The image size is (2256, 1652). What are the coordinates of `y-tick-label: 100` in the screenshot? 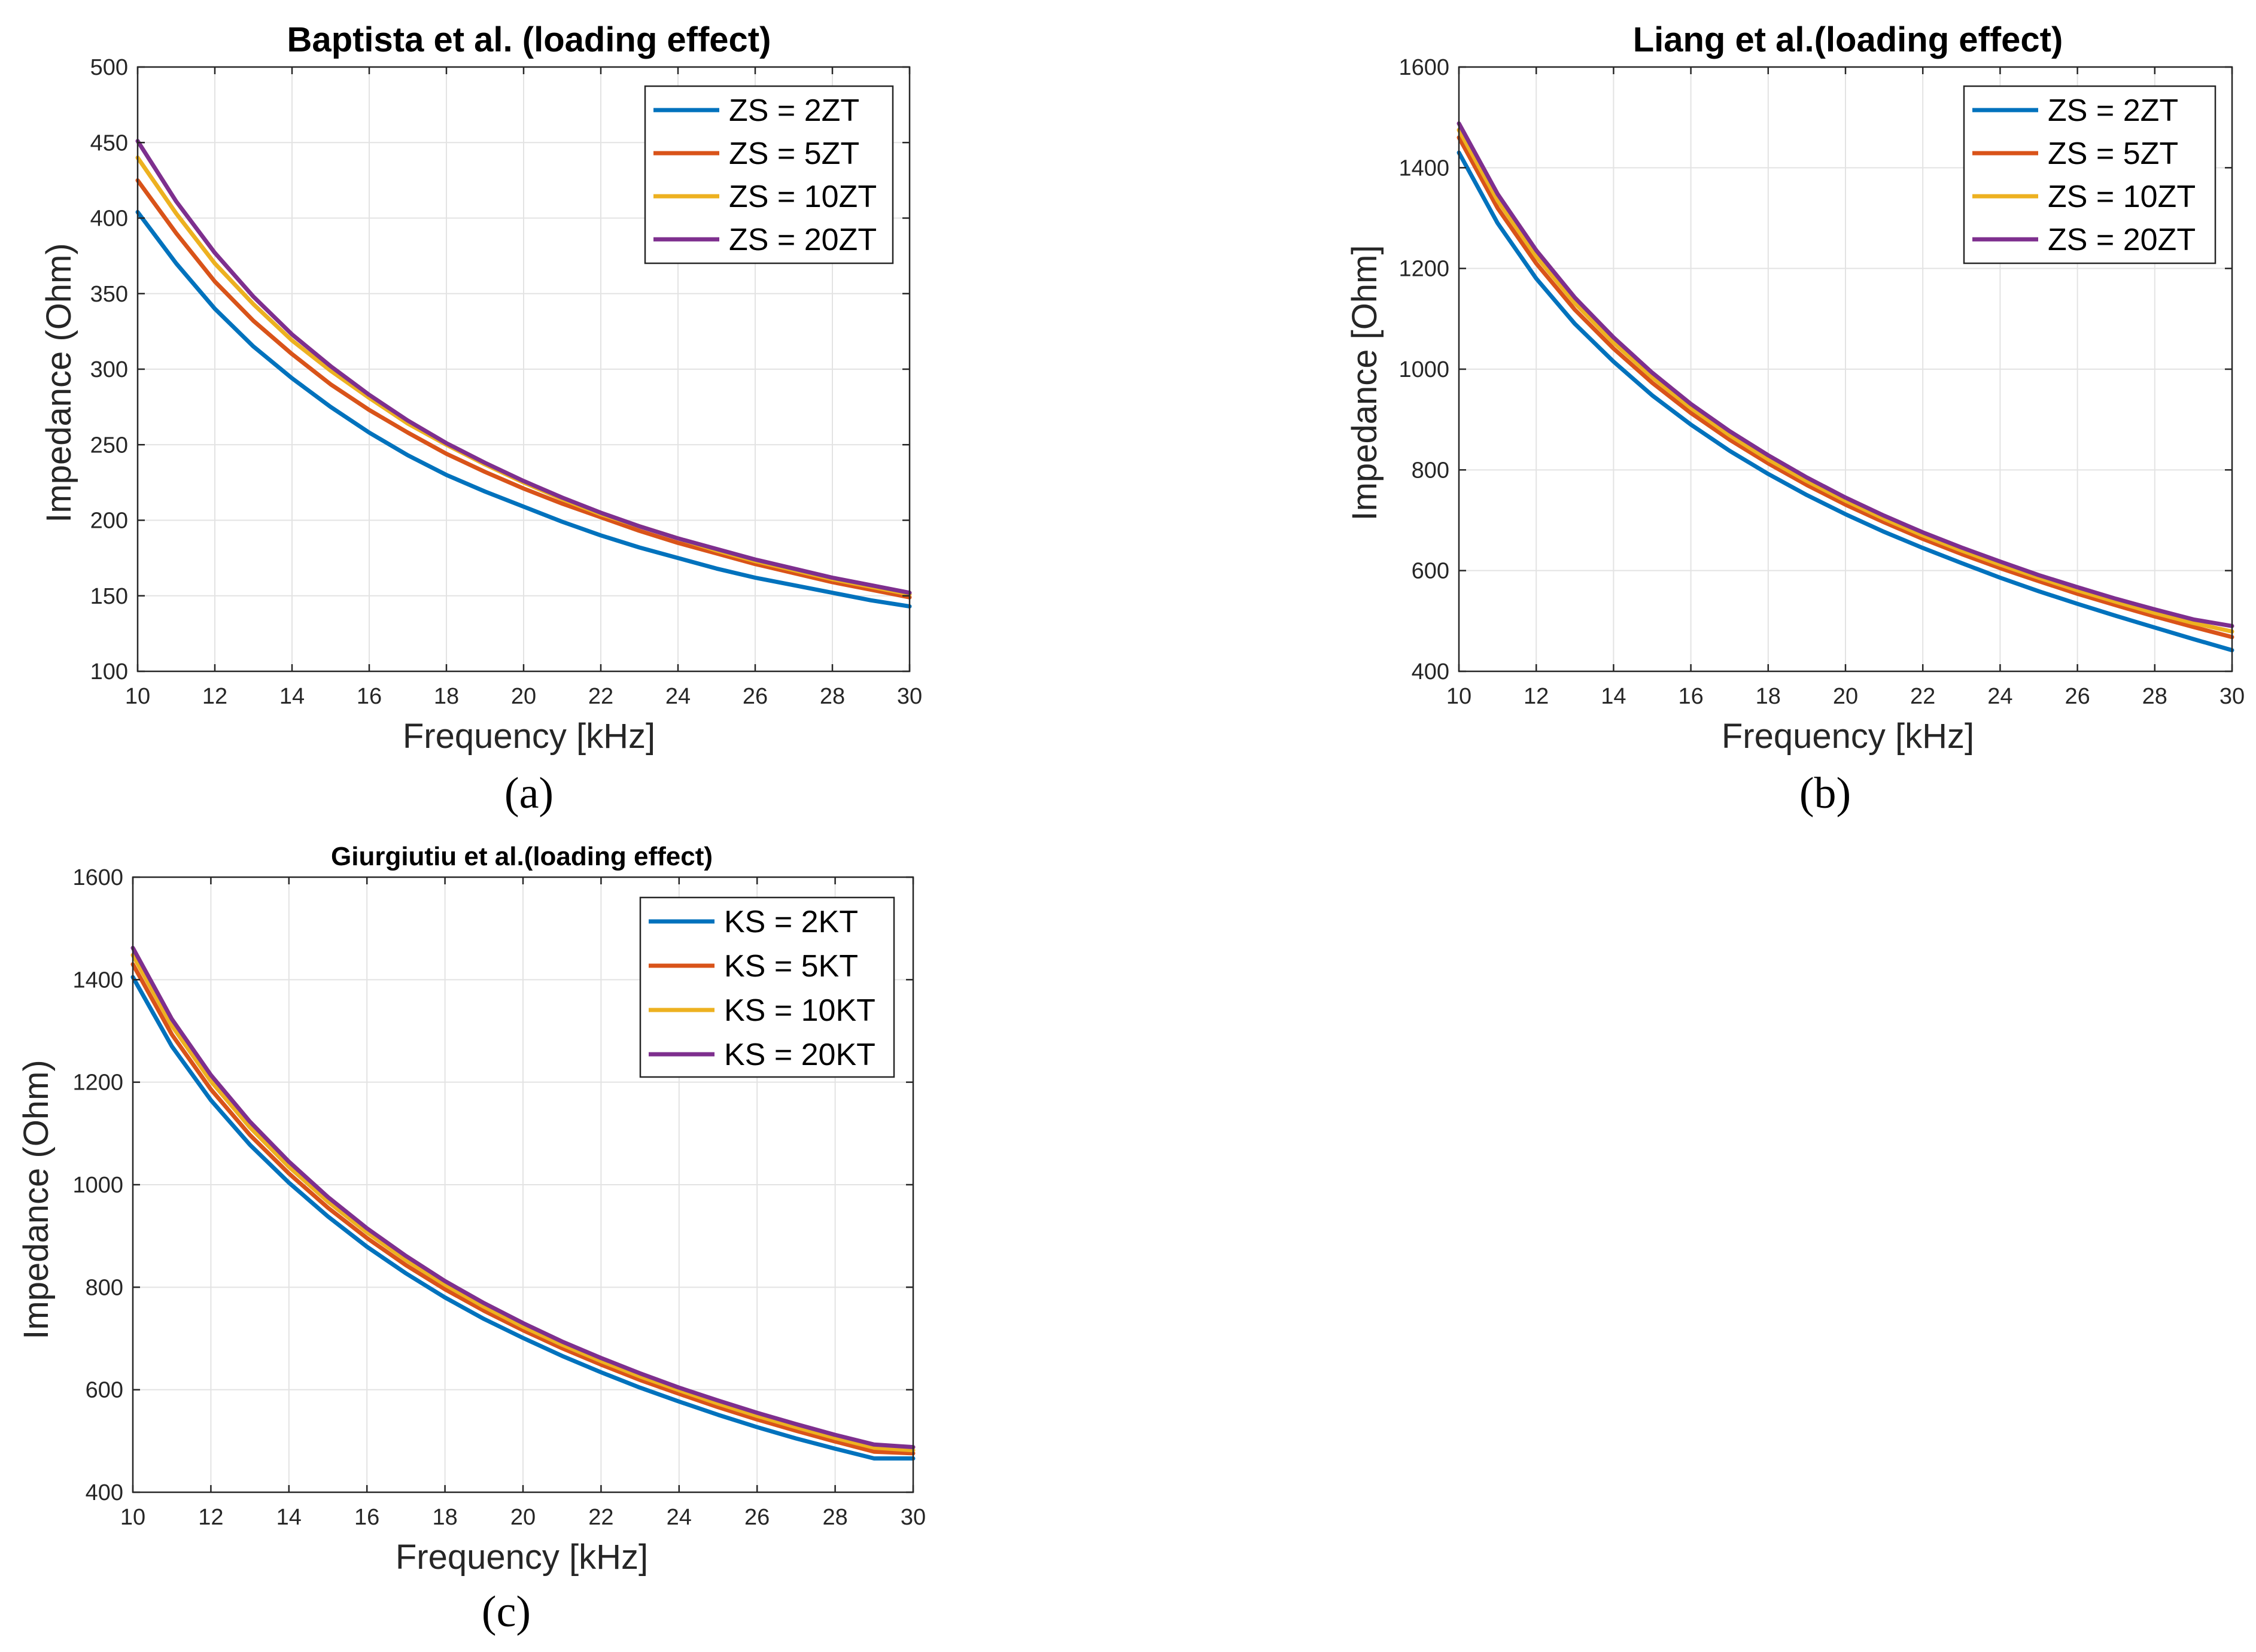 It's located at (109, 671).